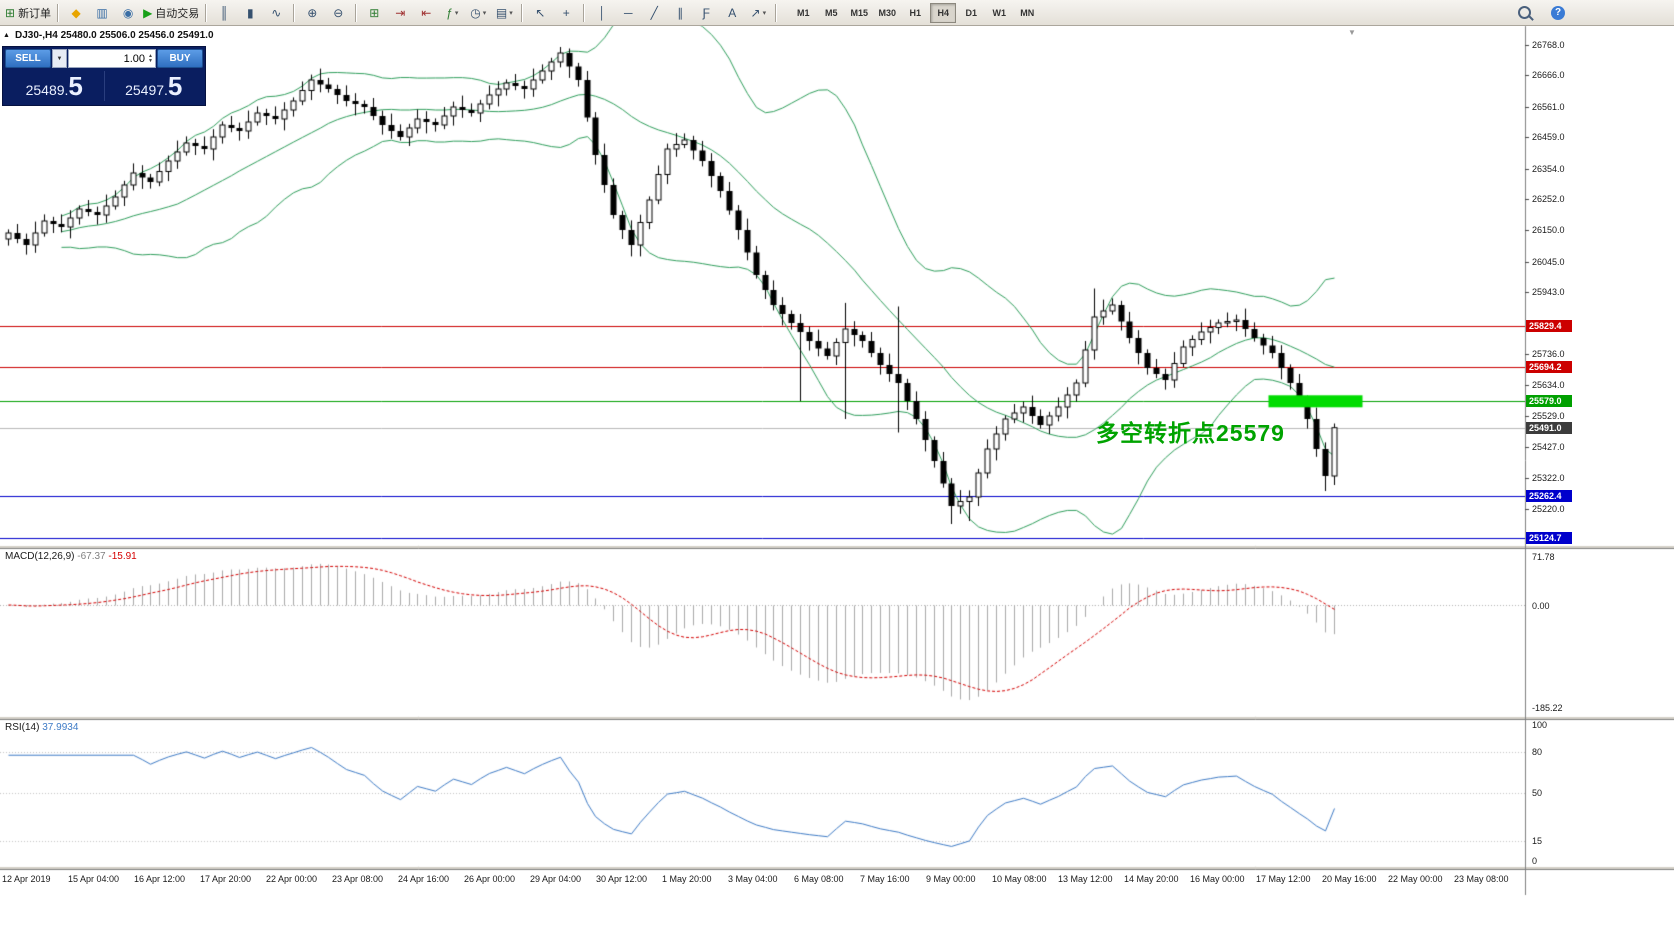 The width and height of the screenshot is (1674, 952). I want to click on candlestick-chart-icon: ▮, so click(250, 12).